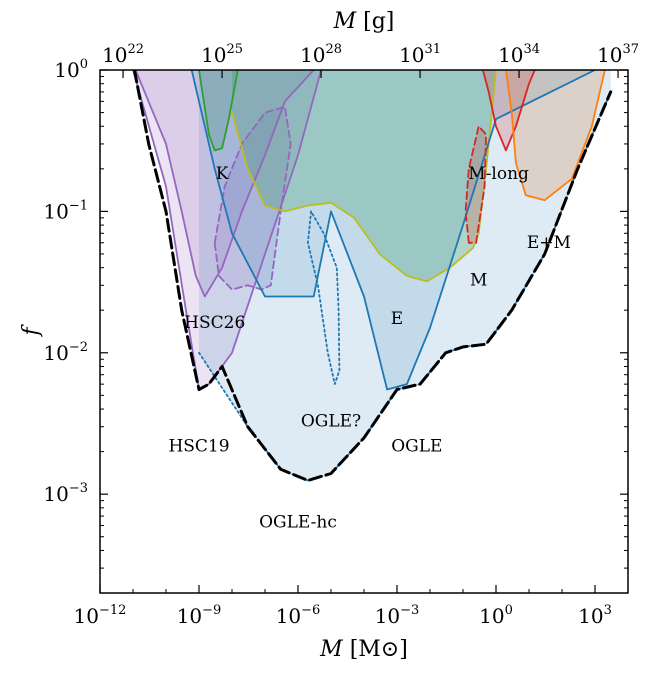 The height and width of the screenshot is (674, 655). I want to click on m-long-line, so click(509, 111).